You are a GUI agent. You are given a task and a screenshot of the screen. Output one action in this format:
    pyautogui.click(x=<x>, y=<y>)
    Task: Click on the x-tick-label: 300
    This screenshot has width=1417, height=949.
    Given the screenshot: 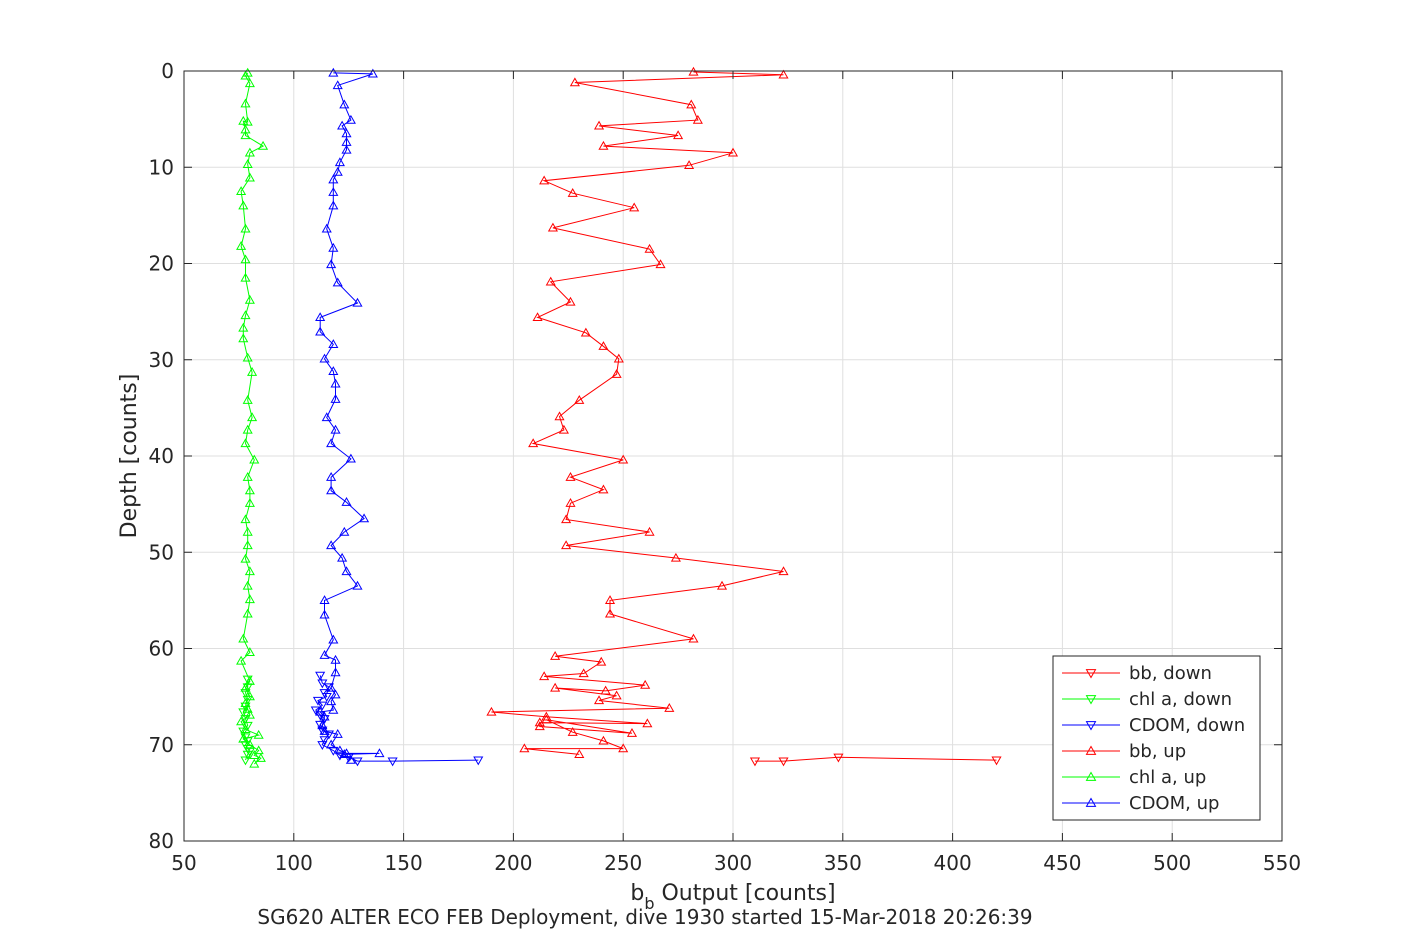 What is the action you would take?
    pyautogui.click(x=733, y=863)
    